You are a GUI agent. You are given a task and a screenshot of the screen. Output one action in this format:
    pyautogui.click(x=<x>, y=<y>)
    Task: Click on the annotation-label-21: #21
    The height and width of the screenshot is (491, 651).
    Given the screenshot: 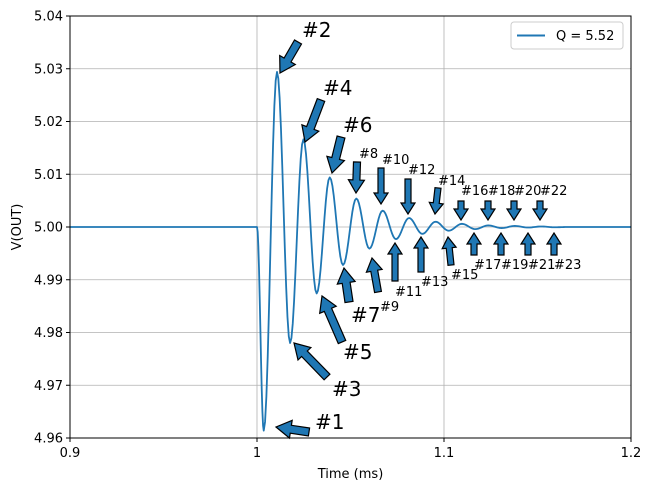 What is the action you would take?
    pyautogui.click(x=541, y=265)
    